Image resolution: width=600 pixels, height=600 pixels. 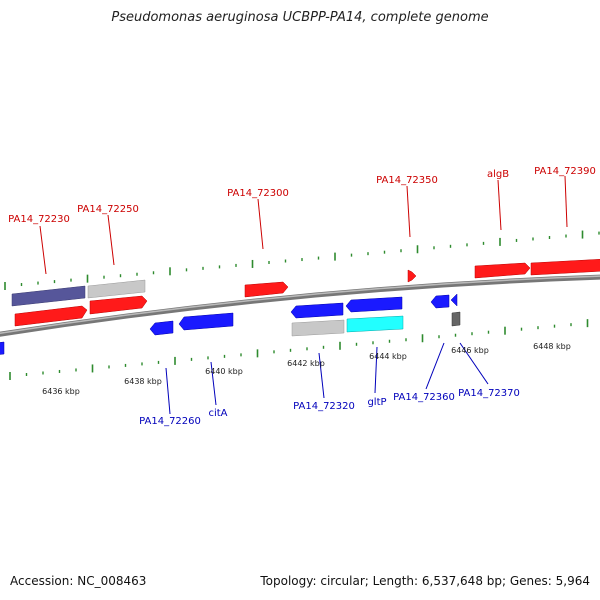 I want to click on gene-label-reverse: gltP, so click(x=376, y=402).